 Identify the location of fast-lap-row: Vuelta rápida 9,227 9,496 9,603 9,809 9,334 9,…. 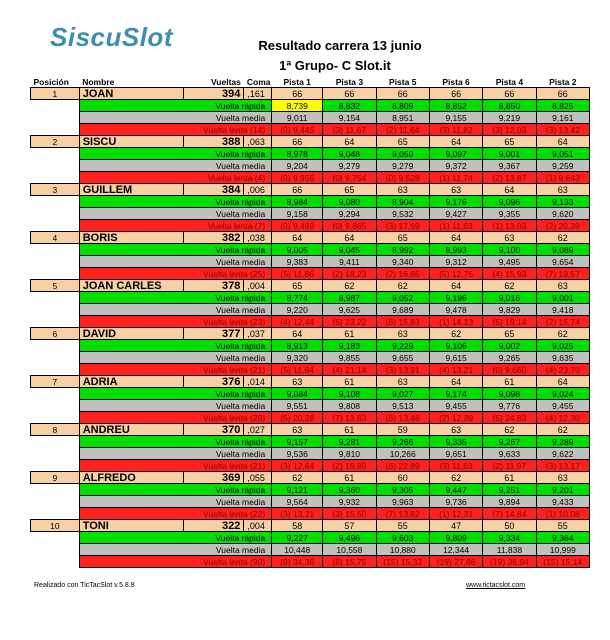
(310, 537).